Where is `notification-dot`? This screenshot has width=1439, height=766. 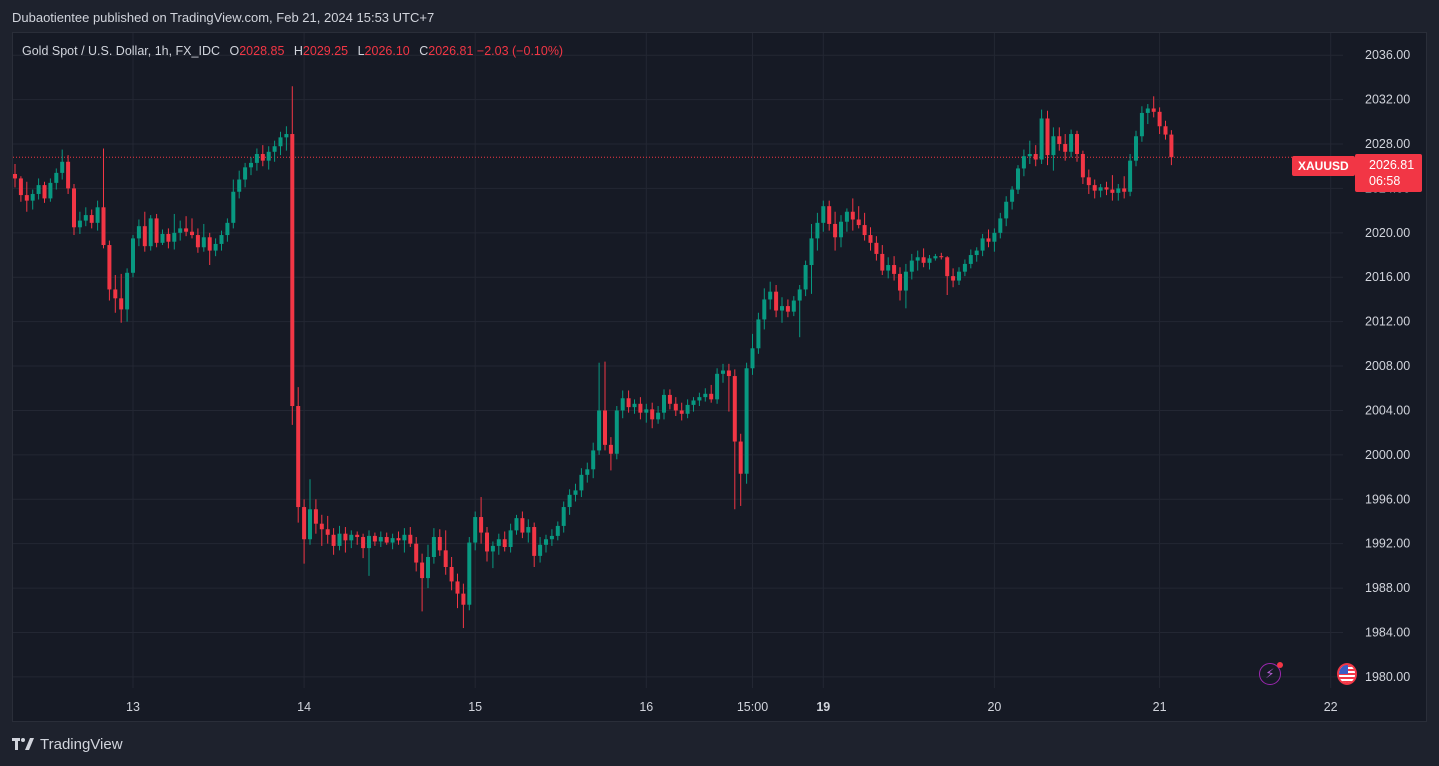 notification-dot is located at coordinates (1280, 665).